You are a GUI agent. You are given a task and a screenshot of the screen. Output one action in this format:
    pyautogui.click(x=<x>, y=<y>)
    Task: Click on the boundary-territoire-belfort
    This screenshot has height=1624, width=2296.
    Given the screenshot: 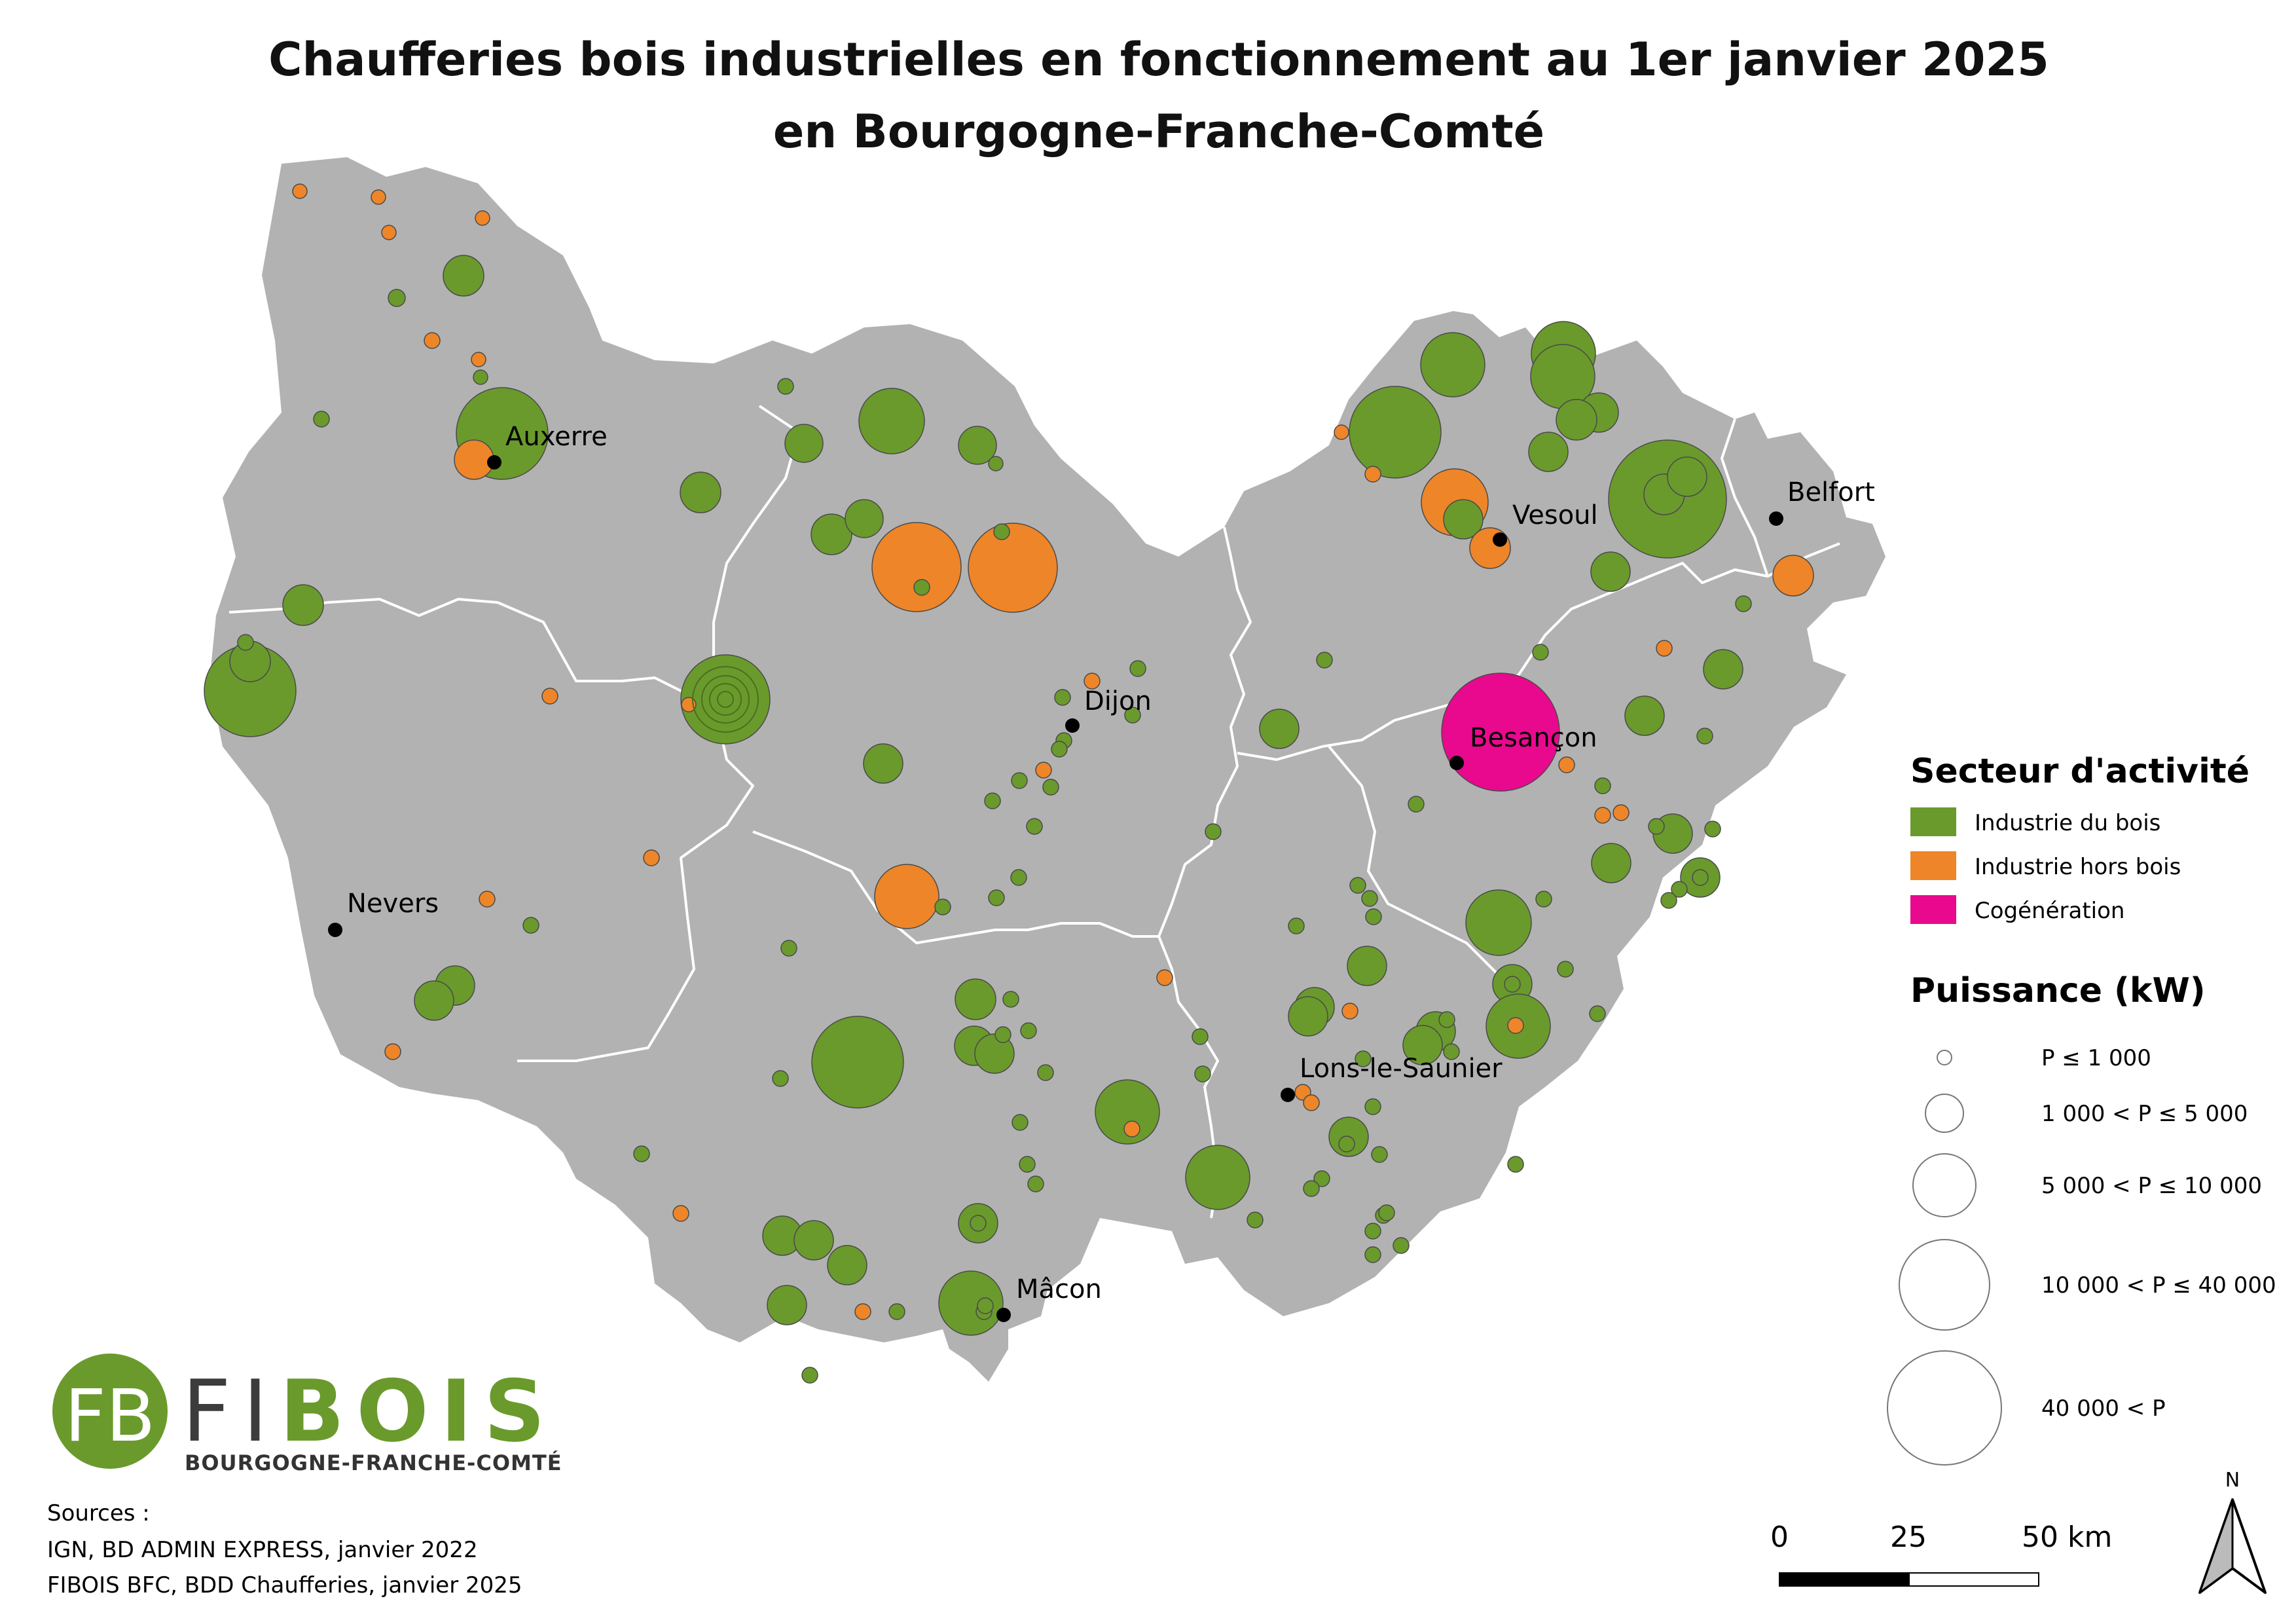 What is the action you would take?
    pyautogui.click(x=1745, y=497)
    